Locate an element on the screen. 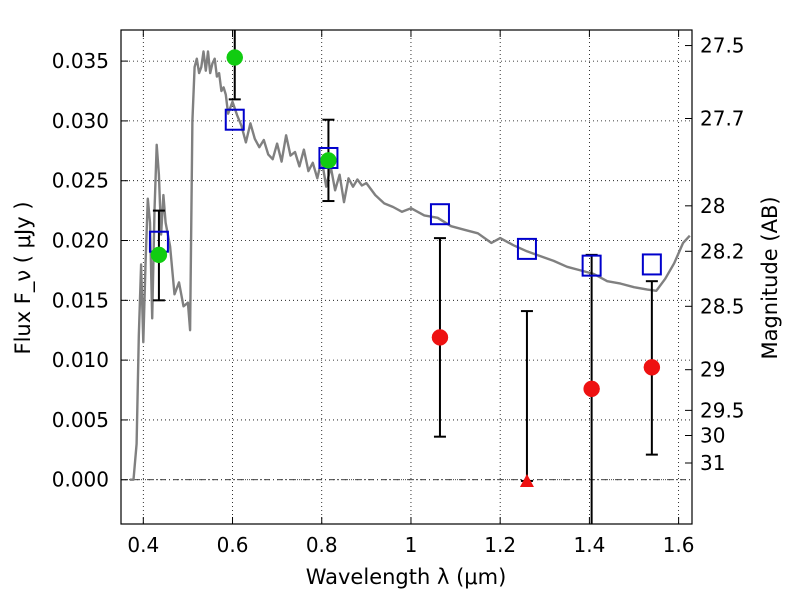 This screenshot has width=800, height=600. magnitude-axis-ticks: 27.5 27.7 28 28.2 28.5 29 29.530 31 is located at coordinates (715, 254).